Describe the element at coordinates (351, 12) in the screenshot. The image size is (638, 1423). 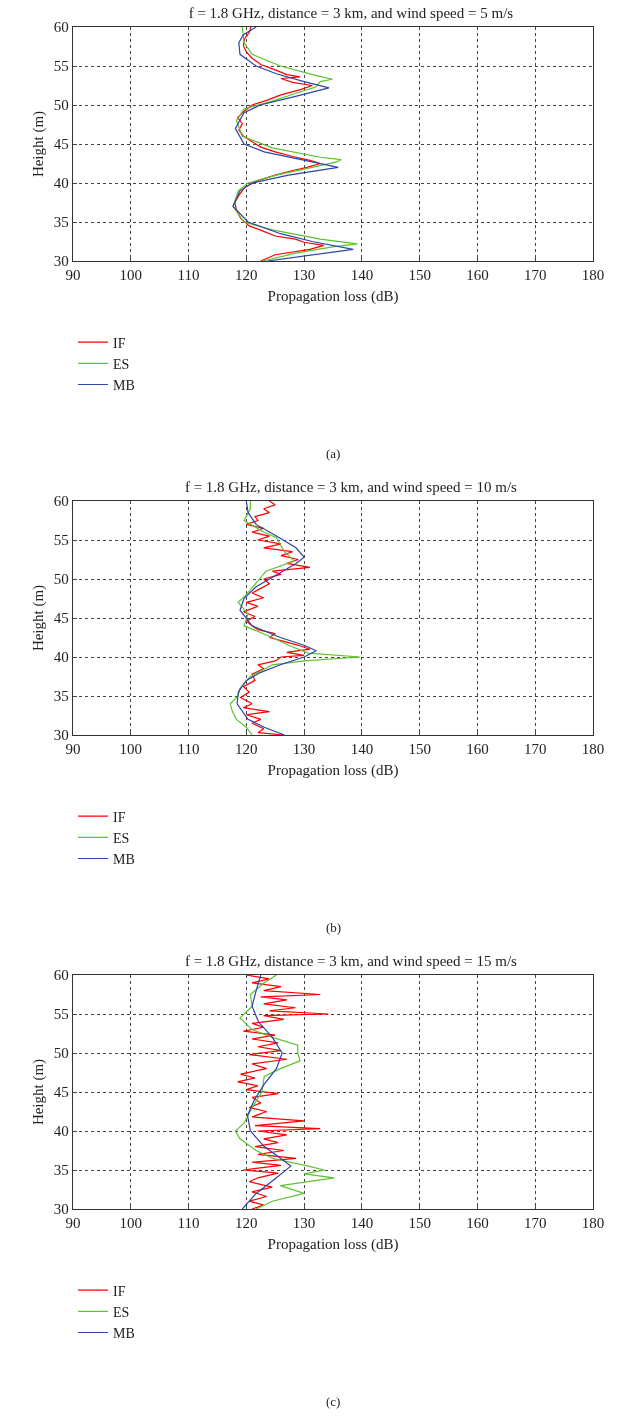
I see `chart-title: f = 1.8 GHz, distance = 3 km, and wind speed = 5 m/s` at that location.